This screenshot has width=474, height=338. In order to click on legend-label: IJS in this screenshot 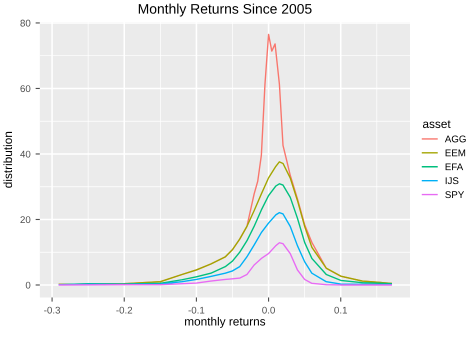, I will do `click(452, 180)`.